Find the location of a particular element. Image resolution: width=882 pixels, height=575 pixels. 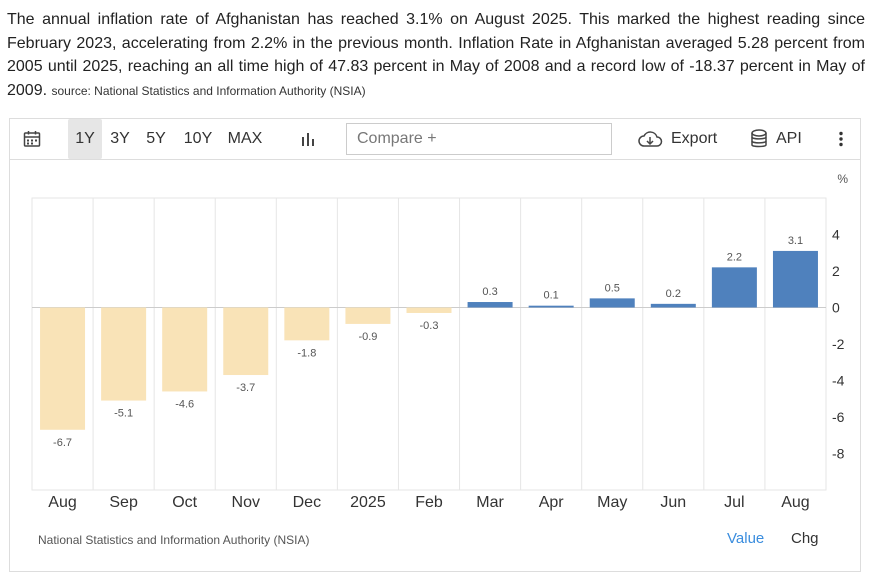

tab-value: Value is located at coordinates (746, 538).